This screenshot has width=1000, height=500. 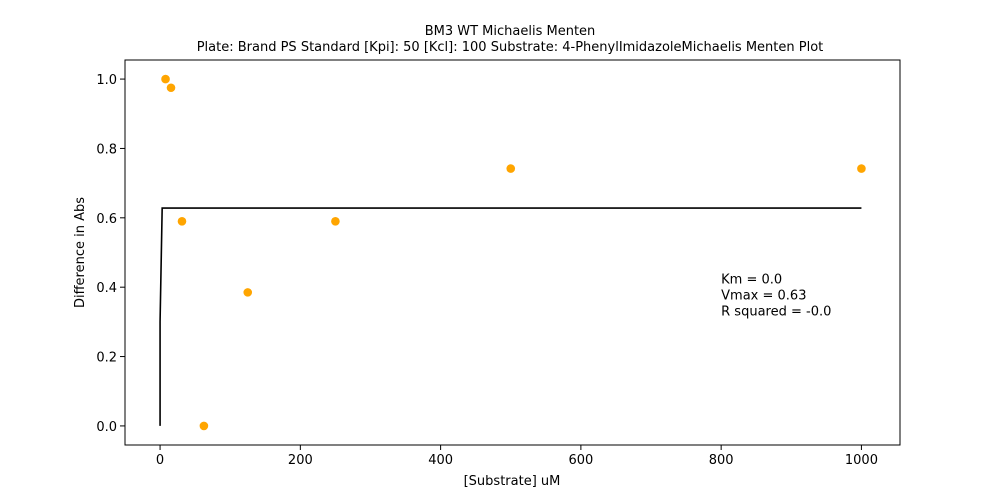 I want to click on annotation-line: Vmax = 0.63, so click(x=763, y=296).